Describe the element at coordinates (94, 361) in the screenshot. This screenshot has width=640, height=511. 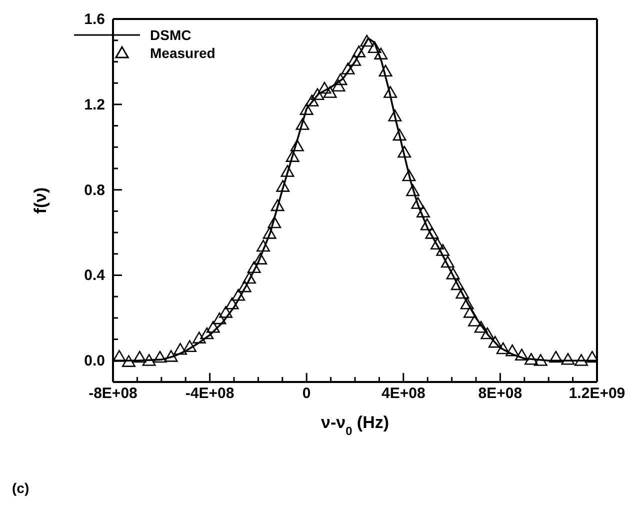
I see `y-tick-label: 0.0` at that location.